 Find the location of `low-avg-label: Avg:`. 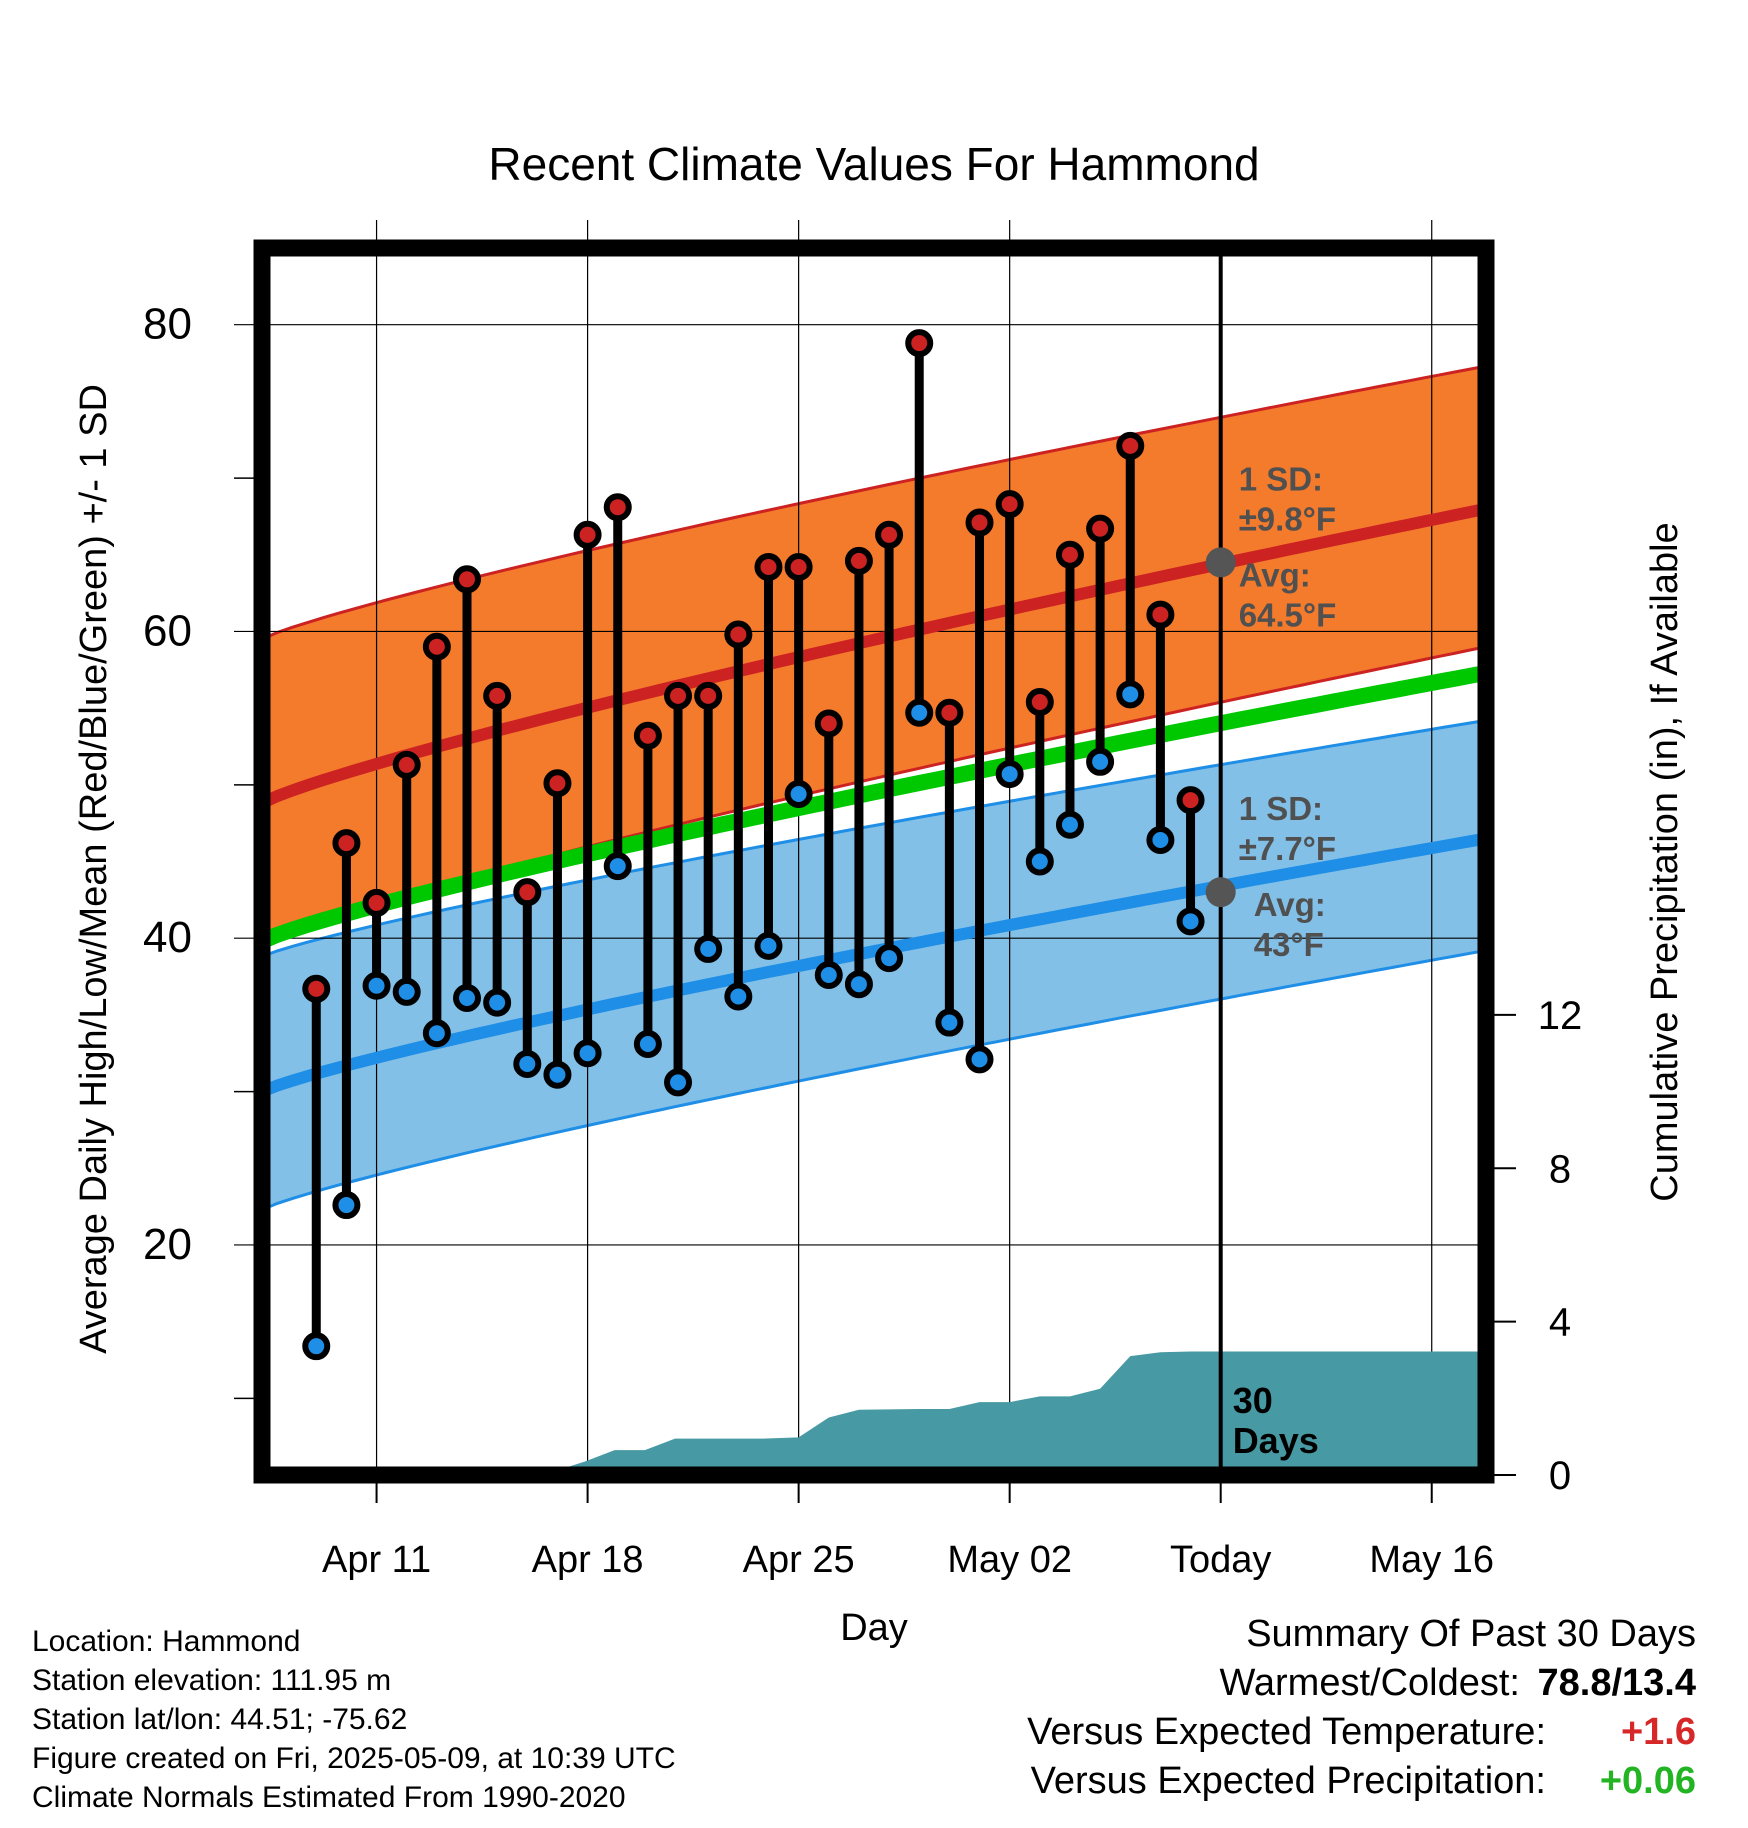

low-avg-label: Avg: is located at coordinates (1290, 904).